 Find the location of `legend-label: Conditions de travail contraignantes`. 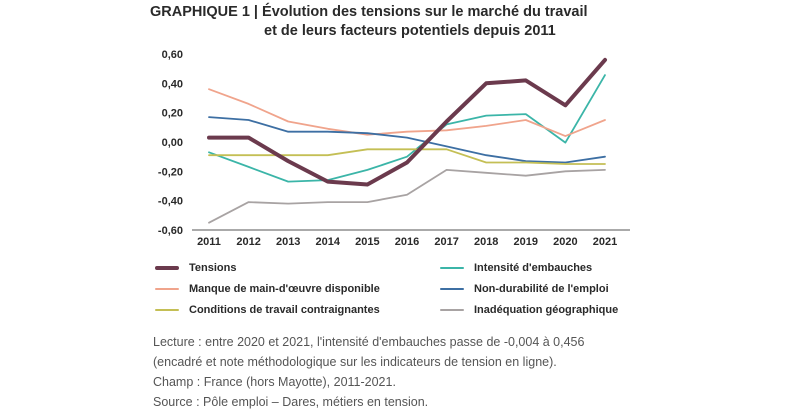

legend-label: Conditions de travail contraignantes is located at coordinates (284, 310).